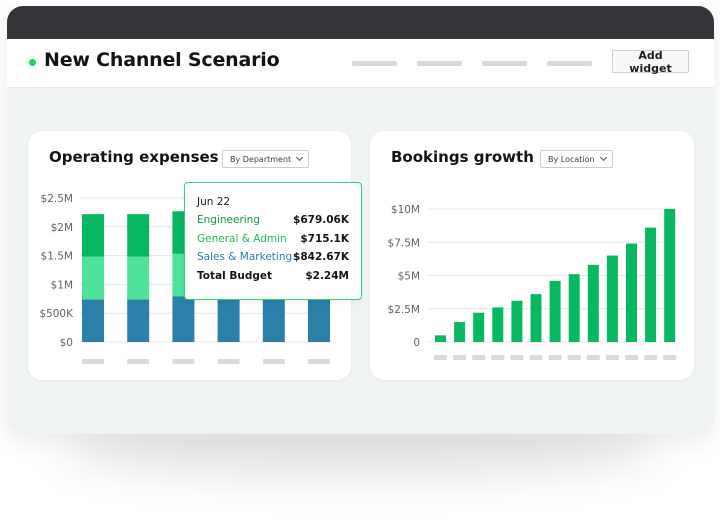 The height and width of the screenshot is (525, 720). What do you see at coordinates (327, 276) in the screenshot?
I see `tooltip-value: $2.24M` at bounding box center [327, 276].